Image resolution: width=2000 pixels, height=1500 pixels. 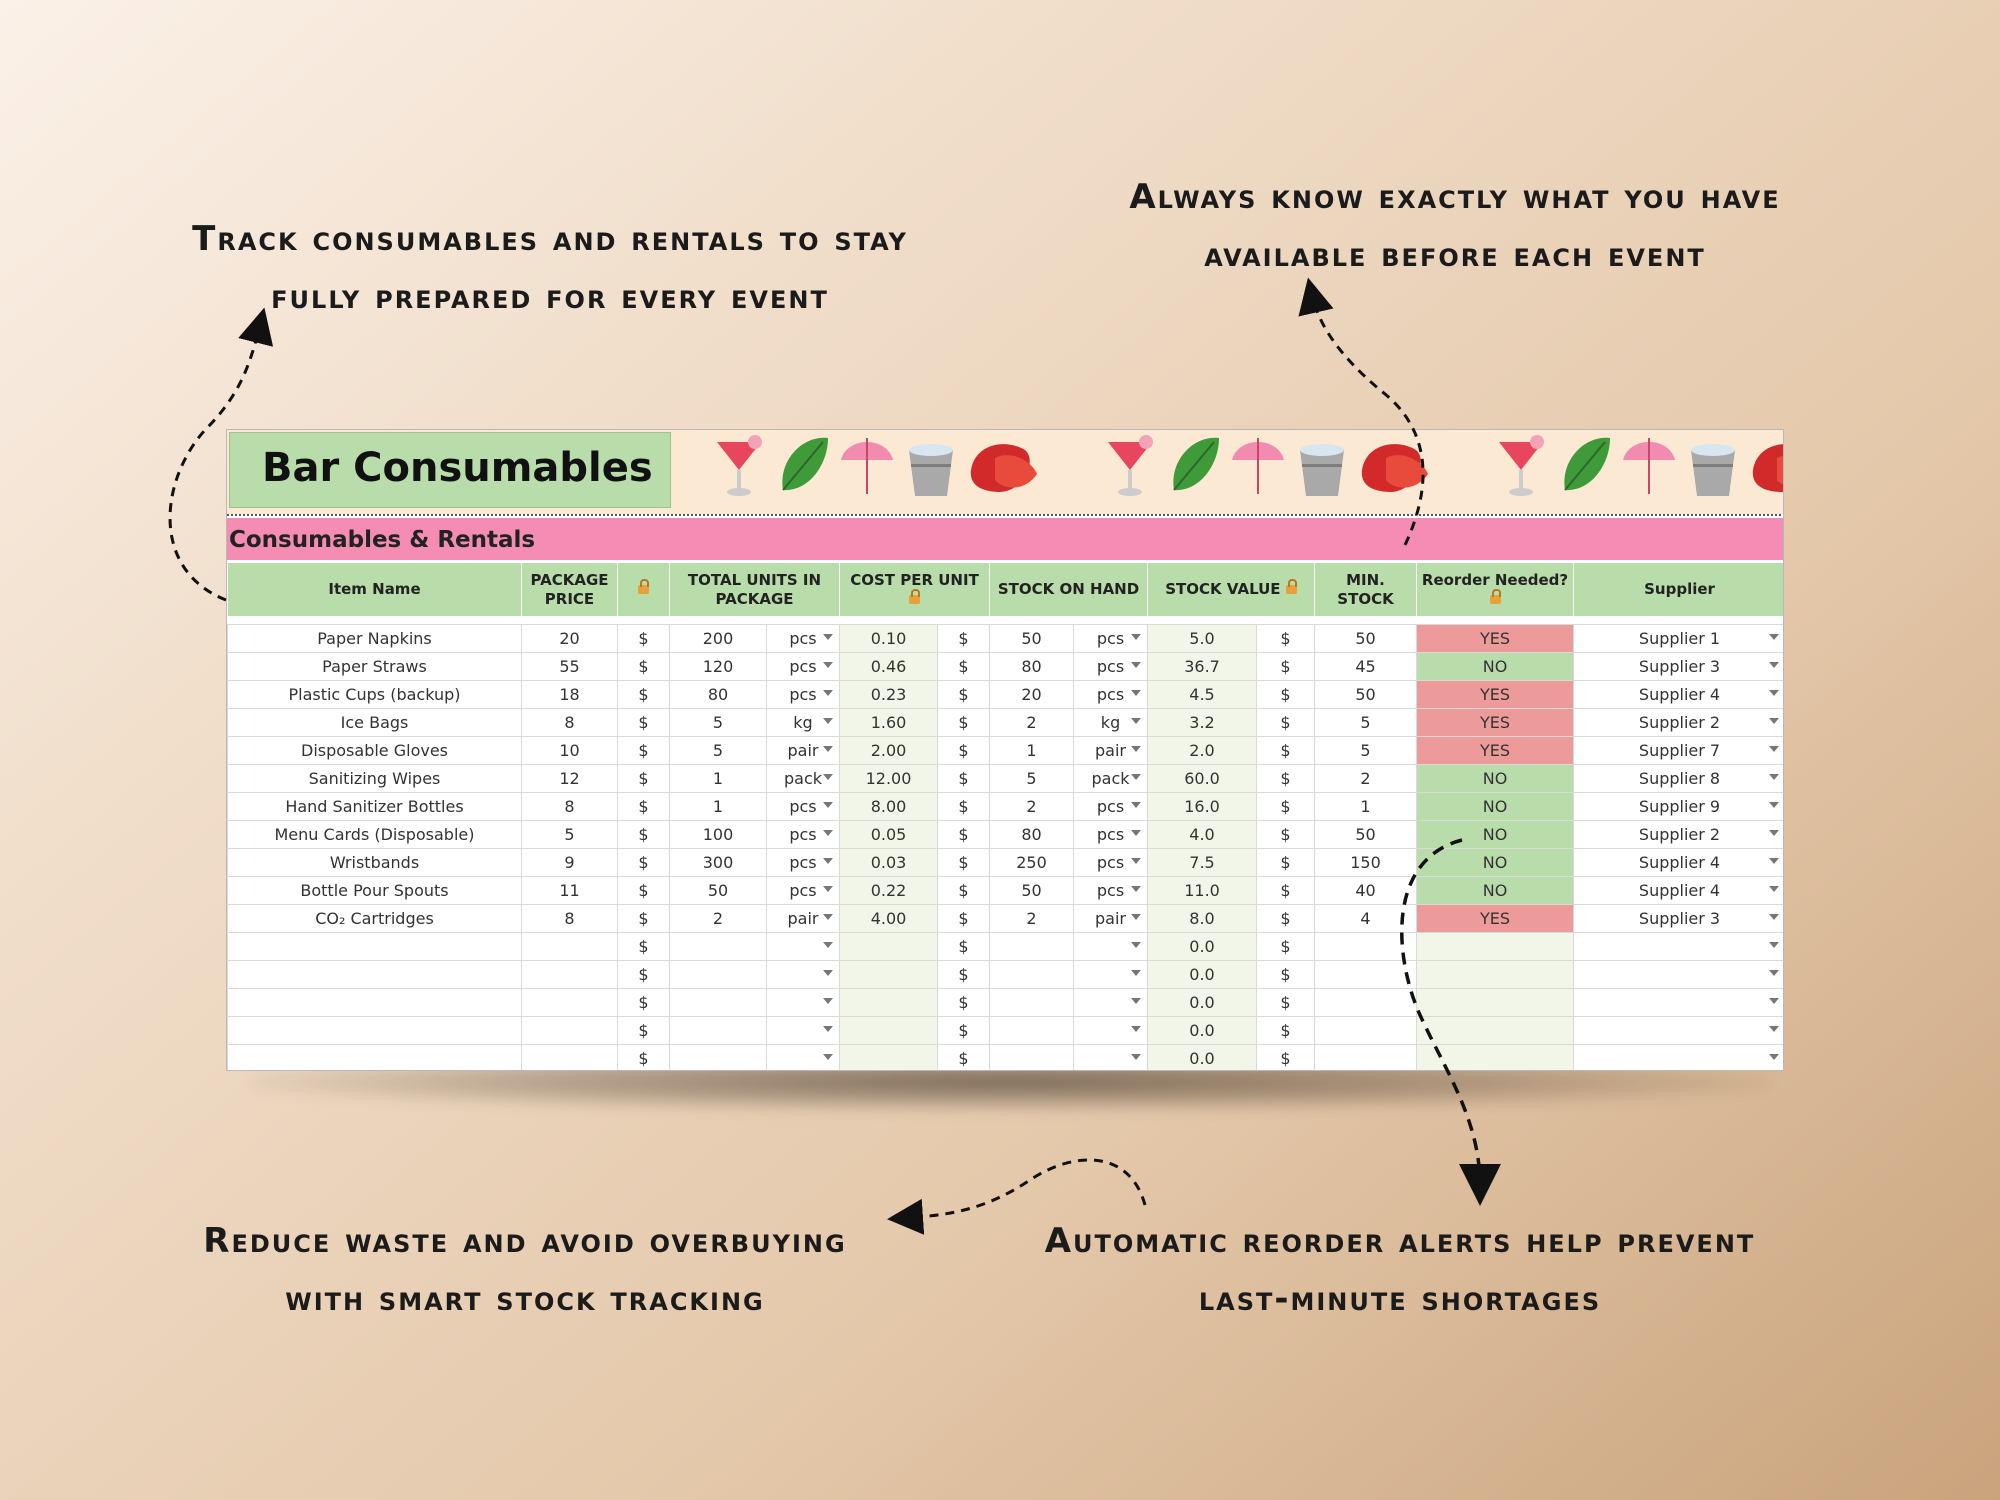 I want to click on item-name-cell: Paper Straws, so click(x=374, y=666).